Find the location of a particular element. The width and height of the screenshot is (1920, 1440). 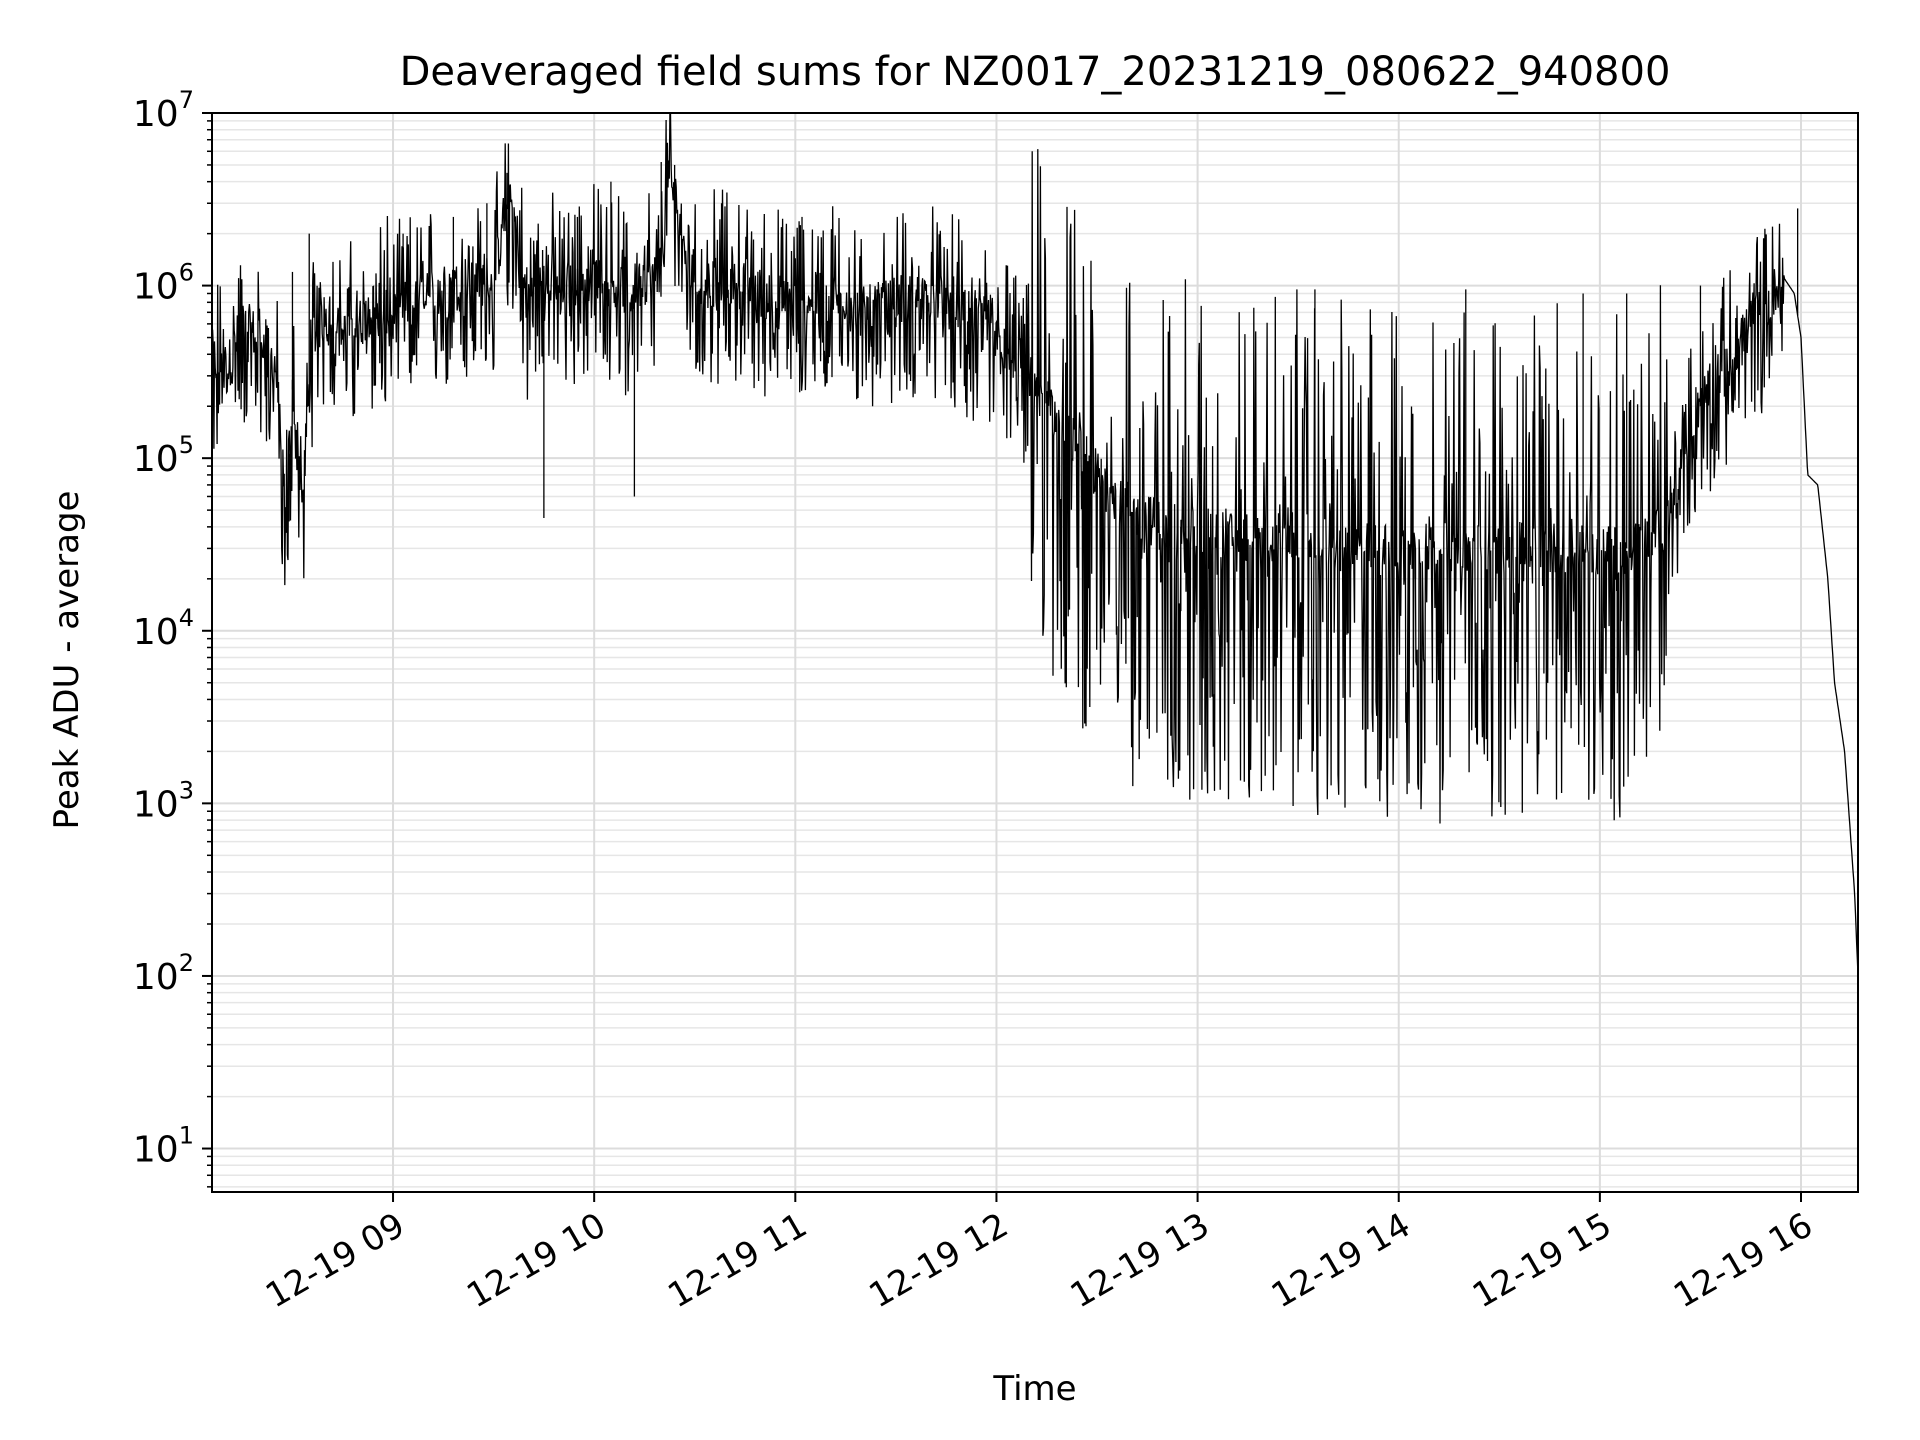

y-tick-label: 10⁶ is located at coordinates (163, 283).